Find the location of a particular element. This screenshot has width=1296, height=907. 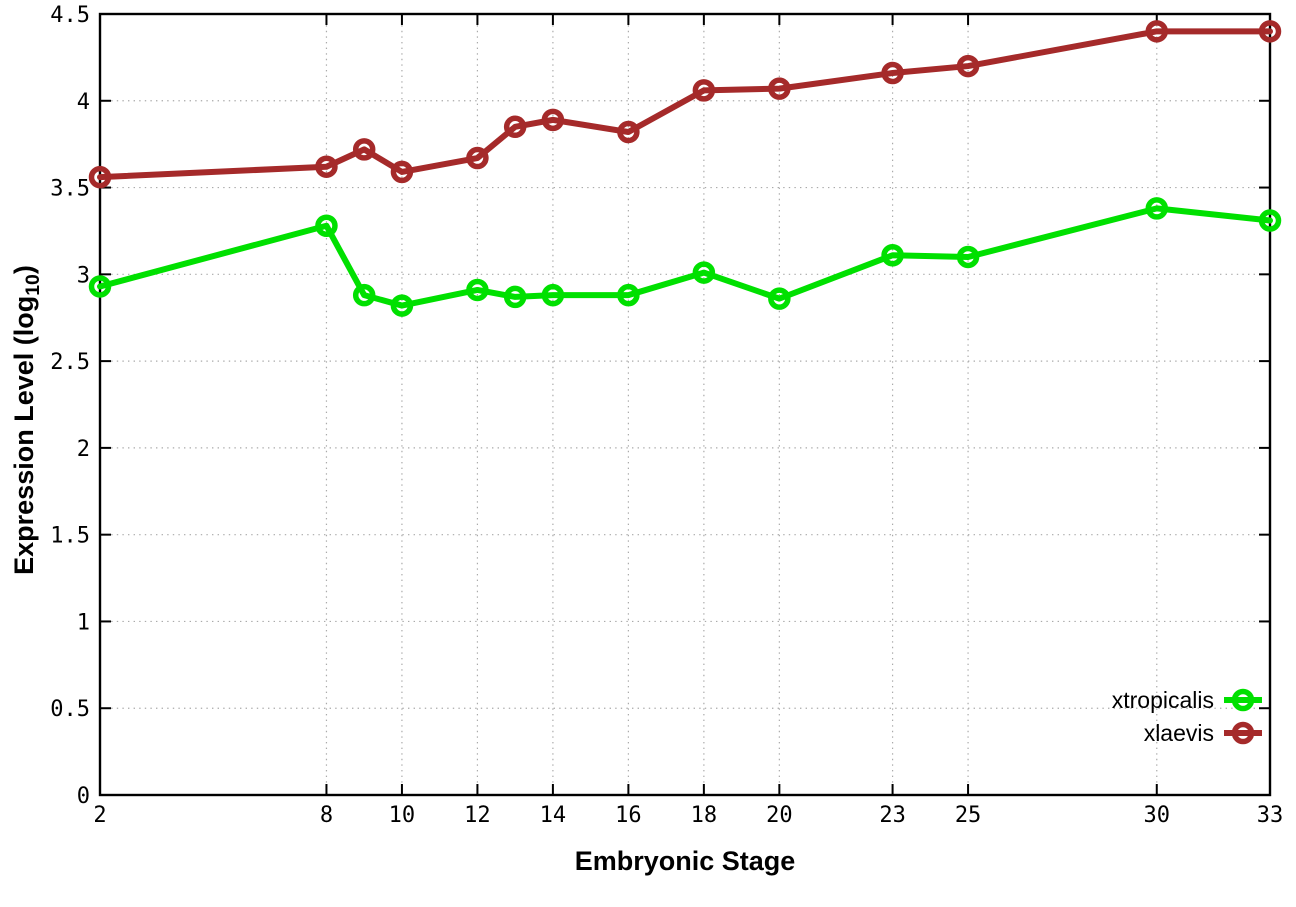

x-tick-label: 10 is located at coordinates (402, 815).